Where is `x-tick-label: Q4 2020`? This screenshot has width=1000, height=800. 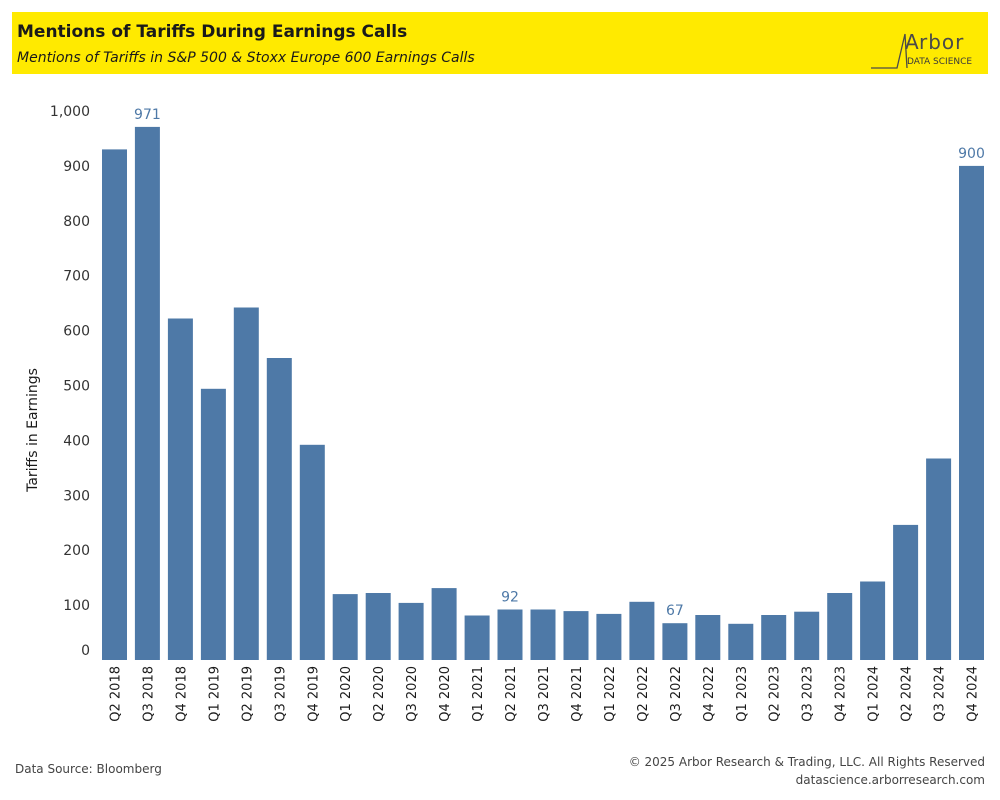
x-tick-label: Q4 2020 is located at coordinates (445, 694).